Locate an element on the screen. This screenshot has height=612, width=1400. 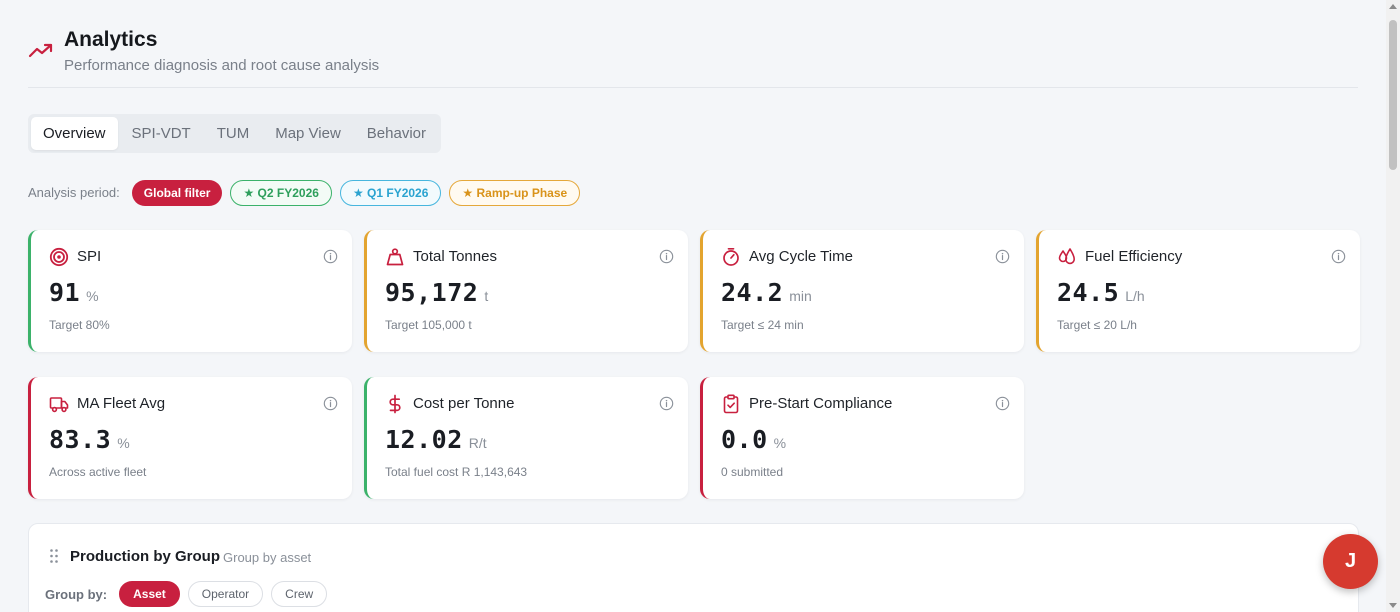
panel-title: Production by Group is located at coordinates (145, 556).